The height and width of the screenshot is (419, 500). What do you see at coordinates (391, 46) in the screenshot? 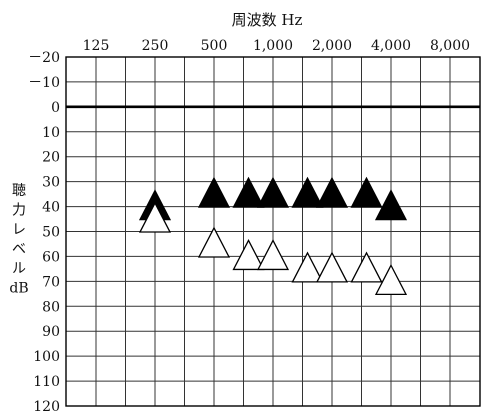
I see `x-tick-label: 4,000` at bounding box center [391, 46].